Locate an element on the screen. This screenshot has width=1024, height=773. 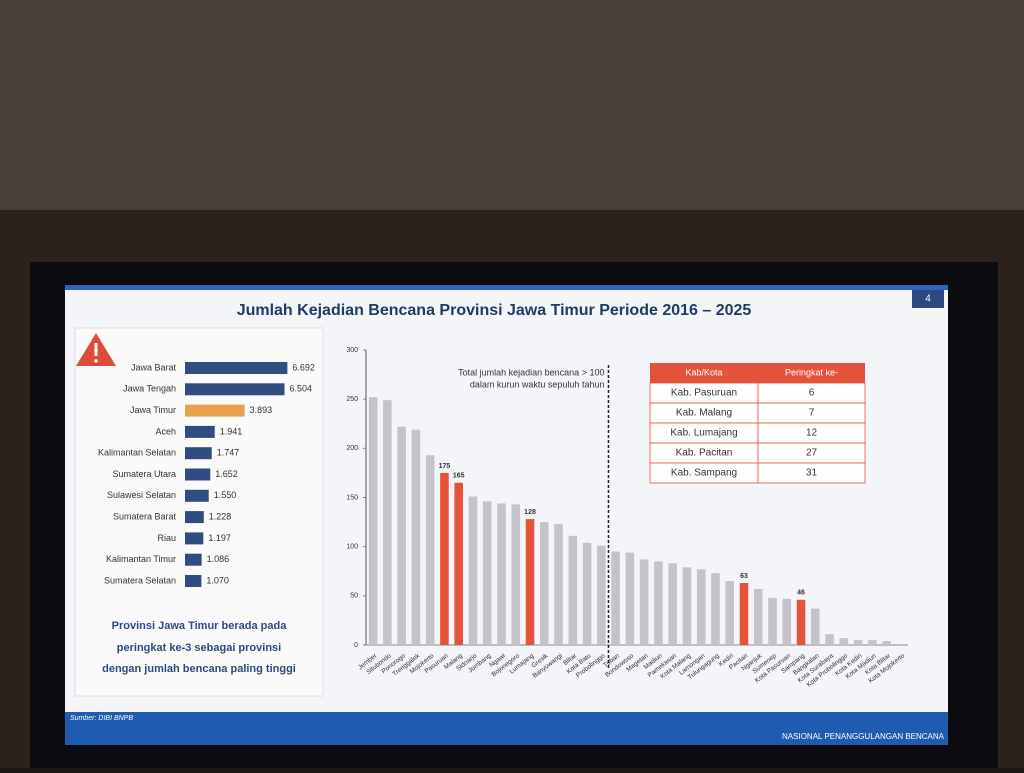
note-line: Provinsi Jawa Timur berada pada is located at coordinates (200, 626).